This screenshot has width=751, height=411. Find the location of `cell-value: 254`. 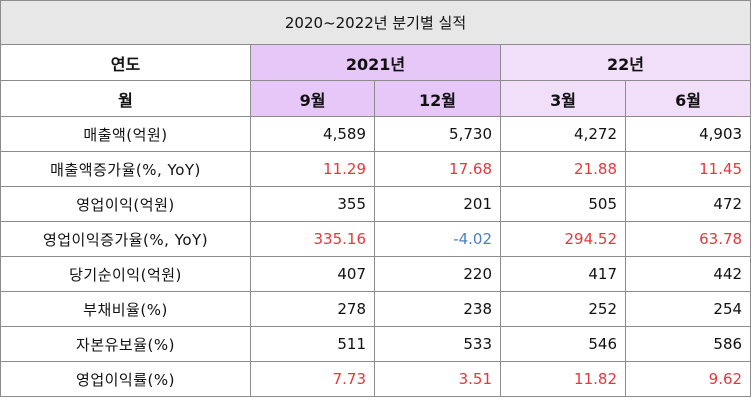

cell-value: 254 is located at coordinates (687, 309).